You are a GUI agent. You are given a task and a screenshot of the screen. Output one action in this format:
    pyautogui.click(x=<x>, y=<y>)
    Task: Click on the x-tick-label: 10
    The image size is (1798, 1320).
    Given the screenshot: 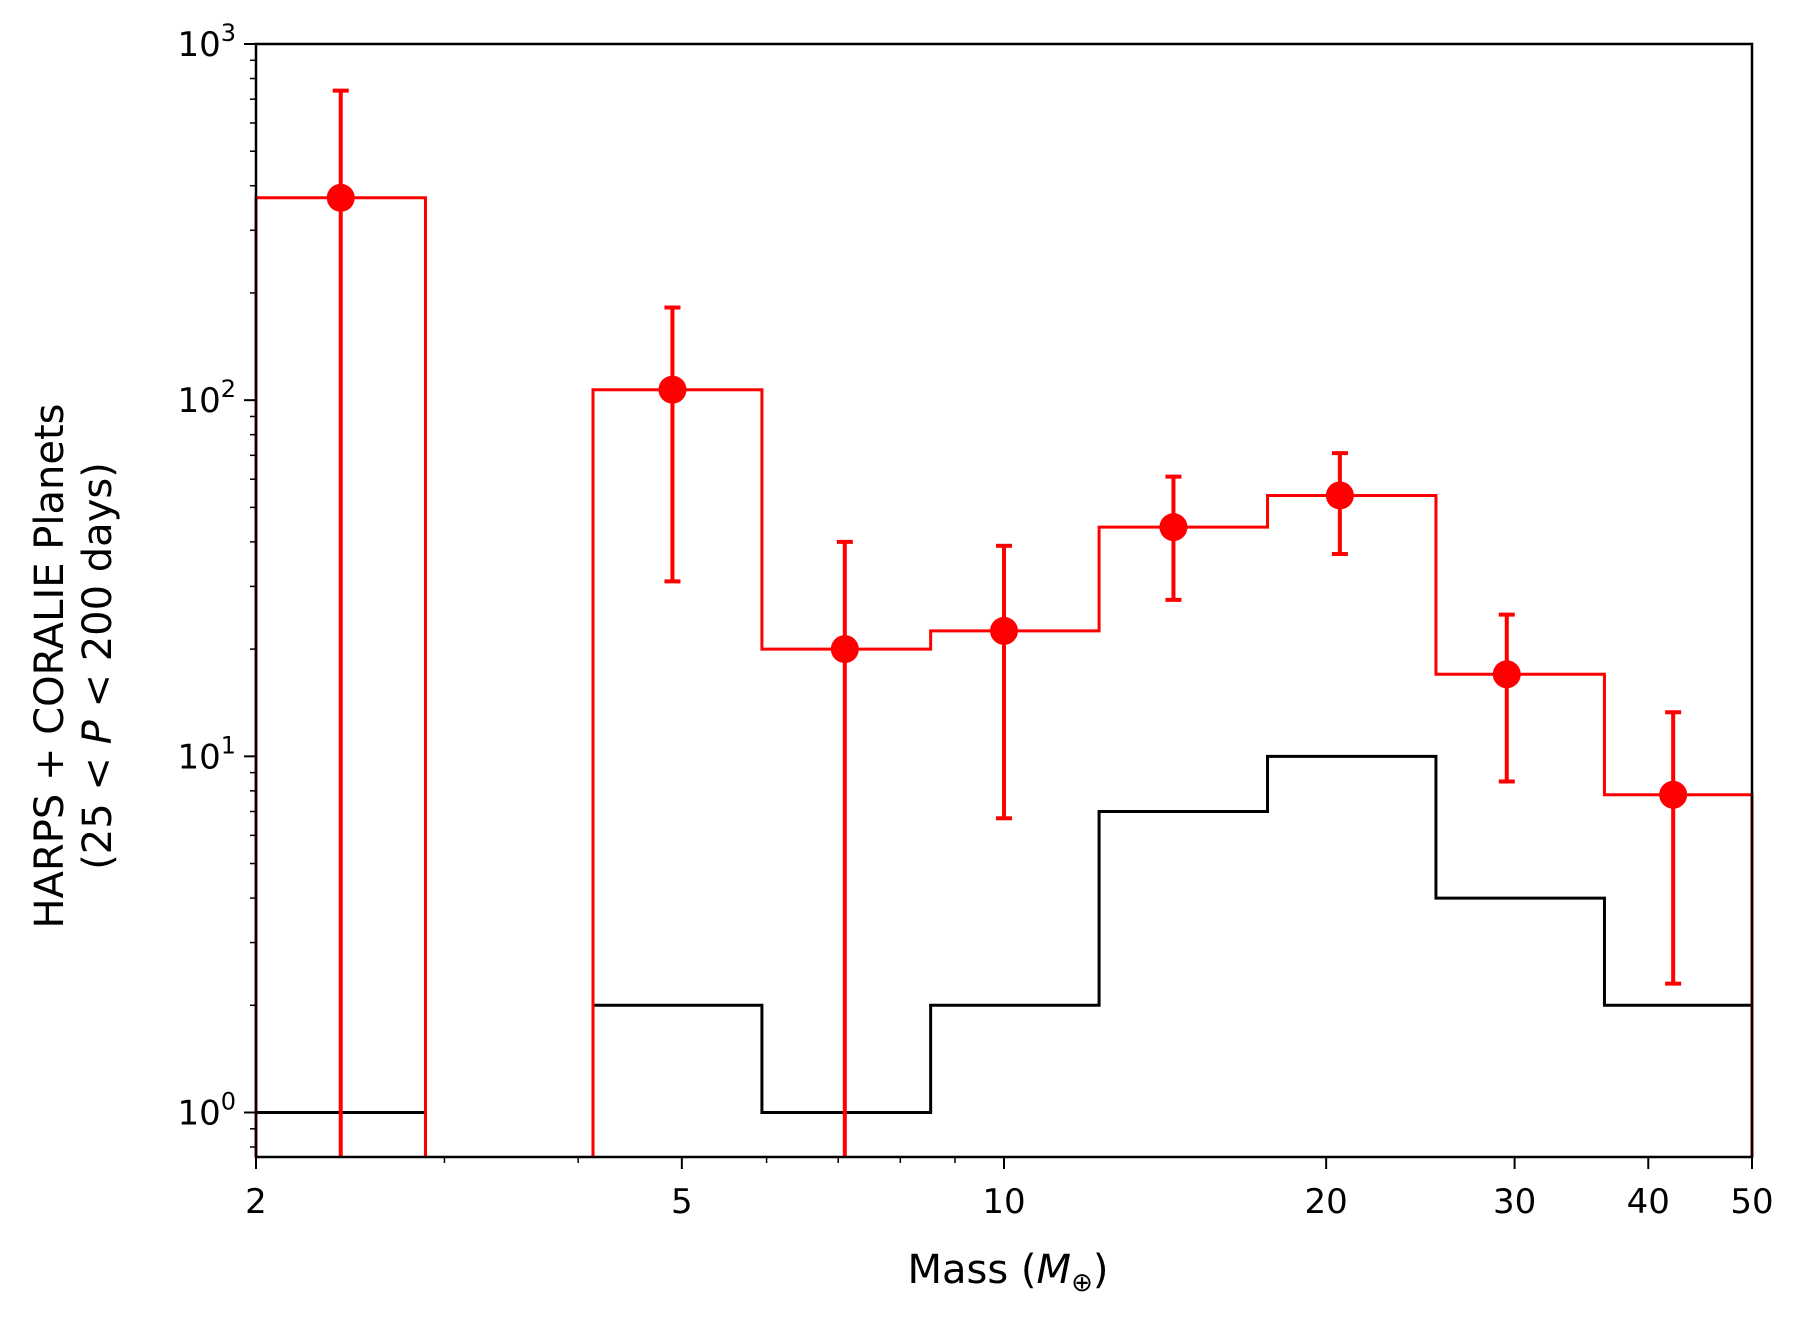 What is the action you would take?
    pyautogui.click(x=1003, y=1202)
    